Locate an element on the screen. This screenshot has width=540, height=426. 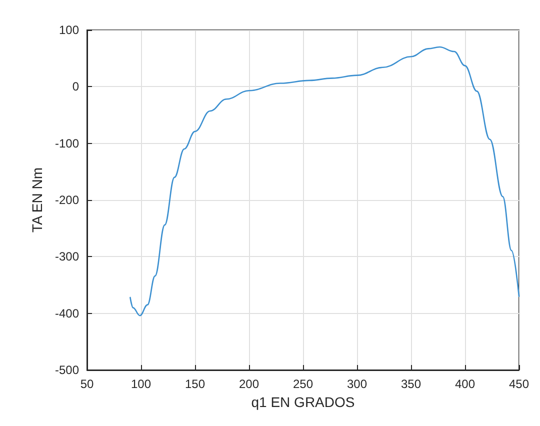
x-tick-label: 100 is located at coordinates (141, 384).